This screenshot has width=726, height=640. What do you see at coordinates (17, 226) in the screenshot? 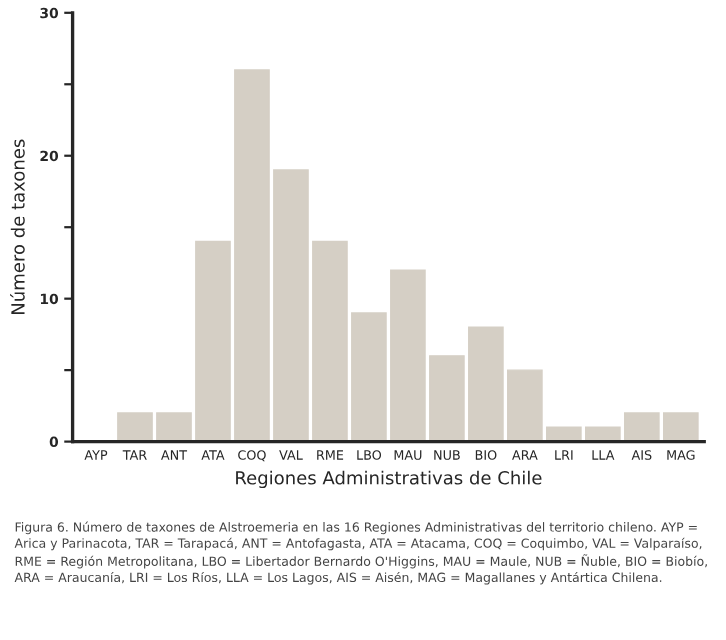
I see `y-axis-title: Número de taxones` at bounding box center [17, 226].